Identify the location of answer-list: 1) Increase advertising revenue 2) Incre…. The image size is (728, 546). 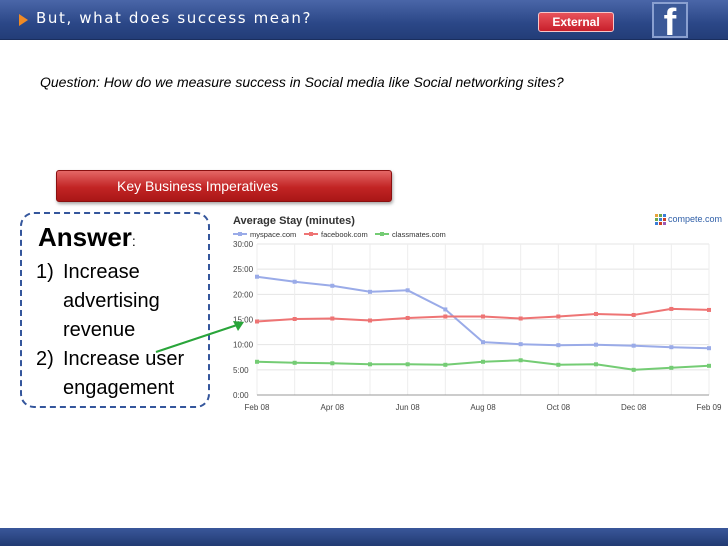
(136, 330).